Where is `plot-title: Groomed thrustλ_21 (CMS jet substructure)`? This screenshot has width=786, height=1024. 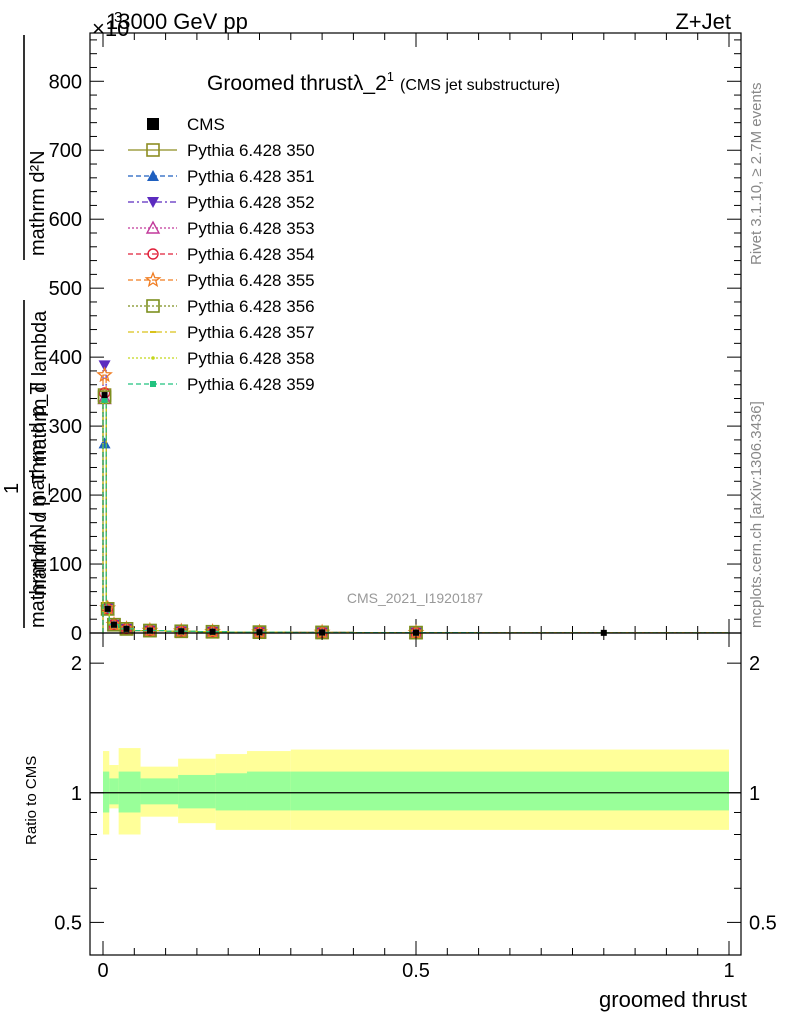 plot-title: Groomed thrustλ_21 (CMS jet substructure) is located at coordinates (383, 82).